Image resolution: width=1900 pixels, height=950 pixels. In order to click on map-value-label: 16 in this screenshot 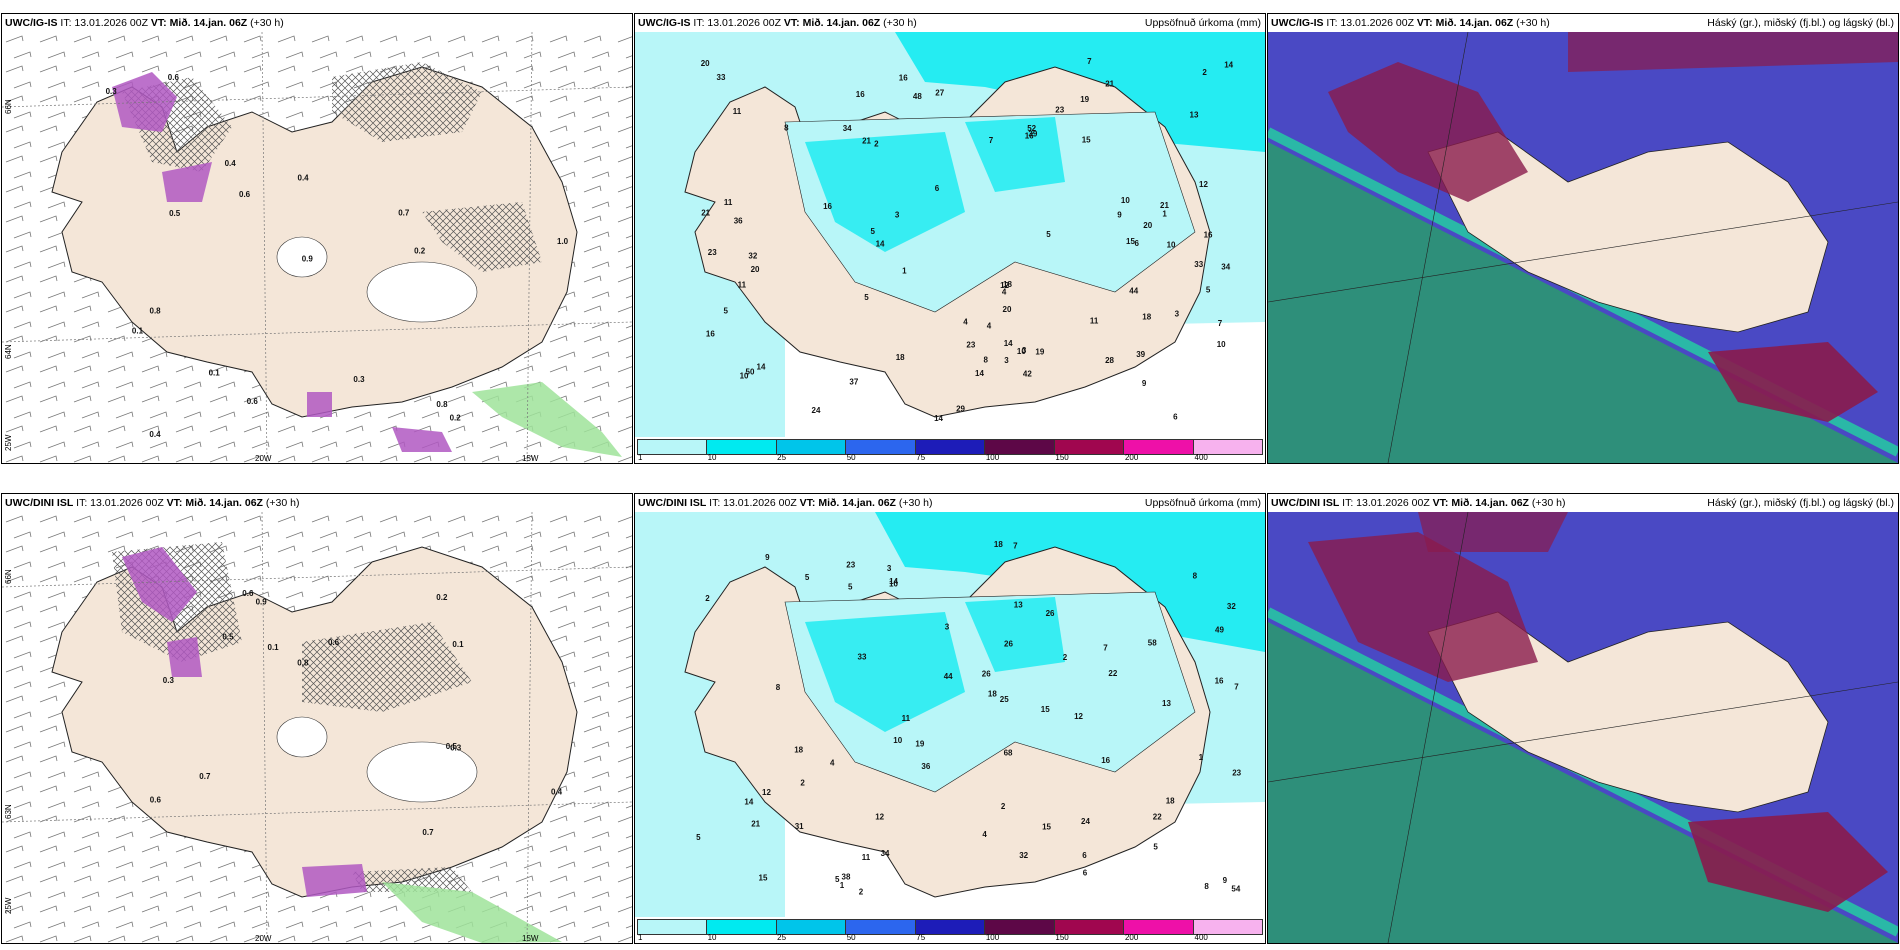, I will do `click(903, 78)`.